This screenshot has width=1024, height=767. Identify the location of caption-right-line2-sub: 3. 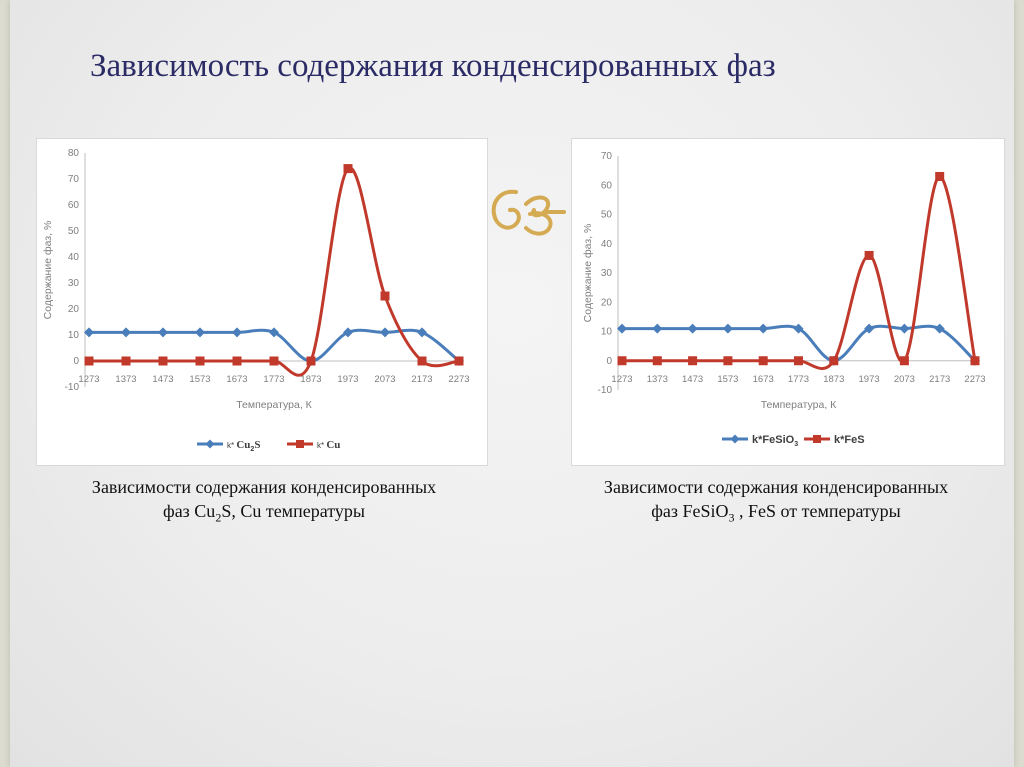
(731, 517).